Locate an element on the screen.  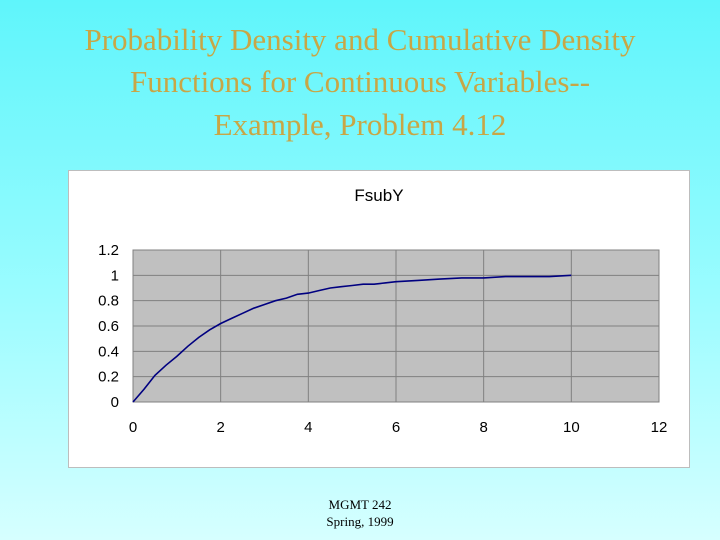
y-tick-label: 0.4 is located at coordinates (108, 351).